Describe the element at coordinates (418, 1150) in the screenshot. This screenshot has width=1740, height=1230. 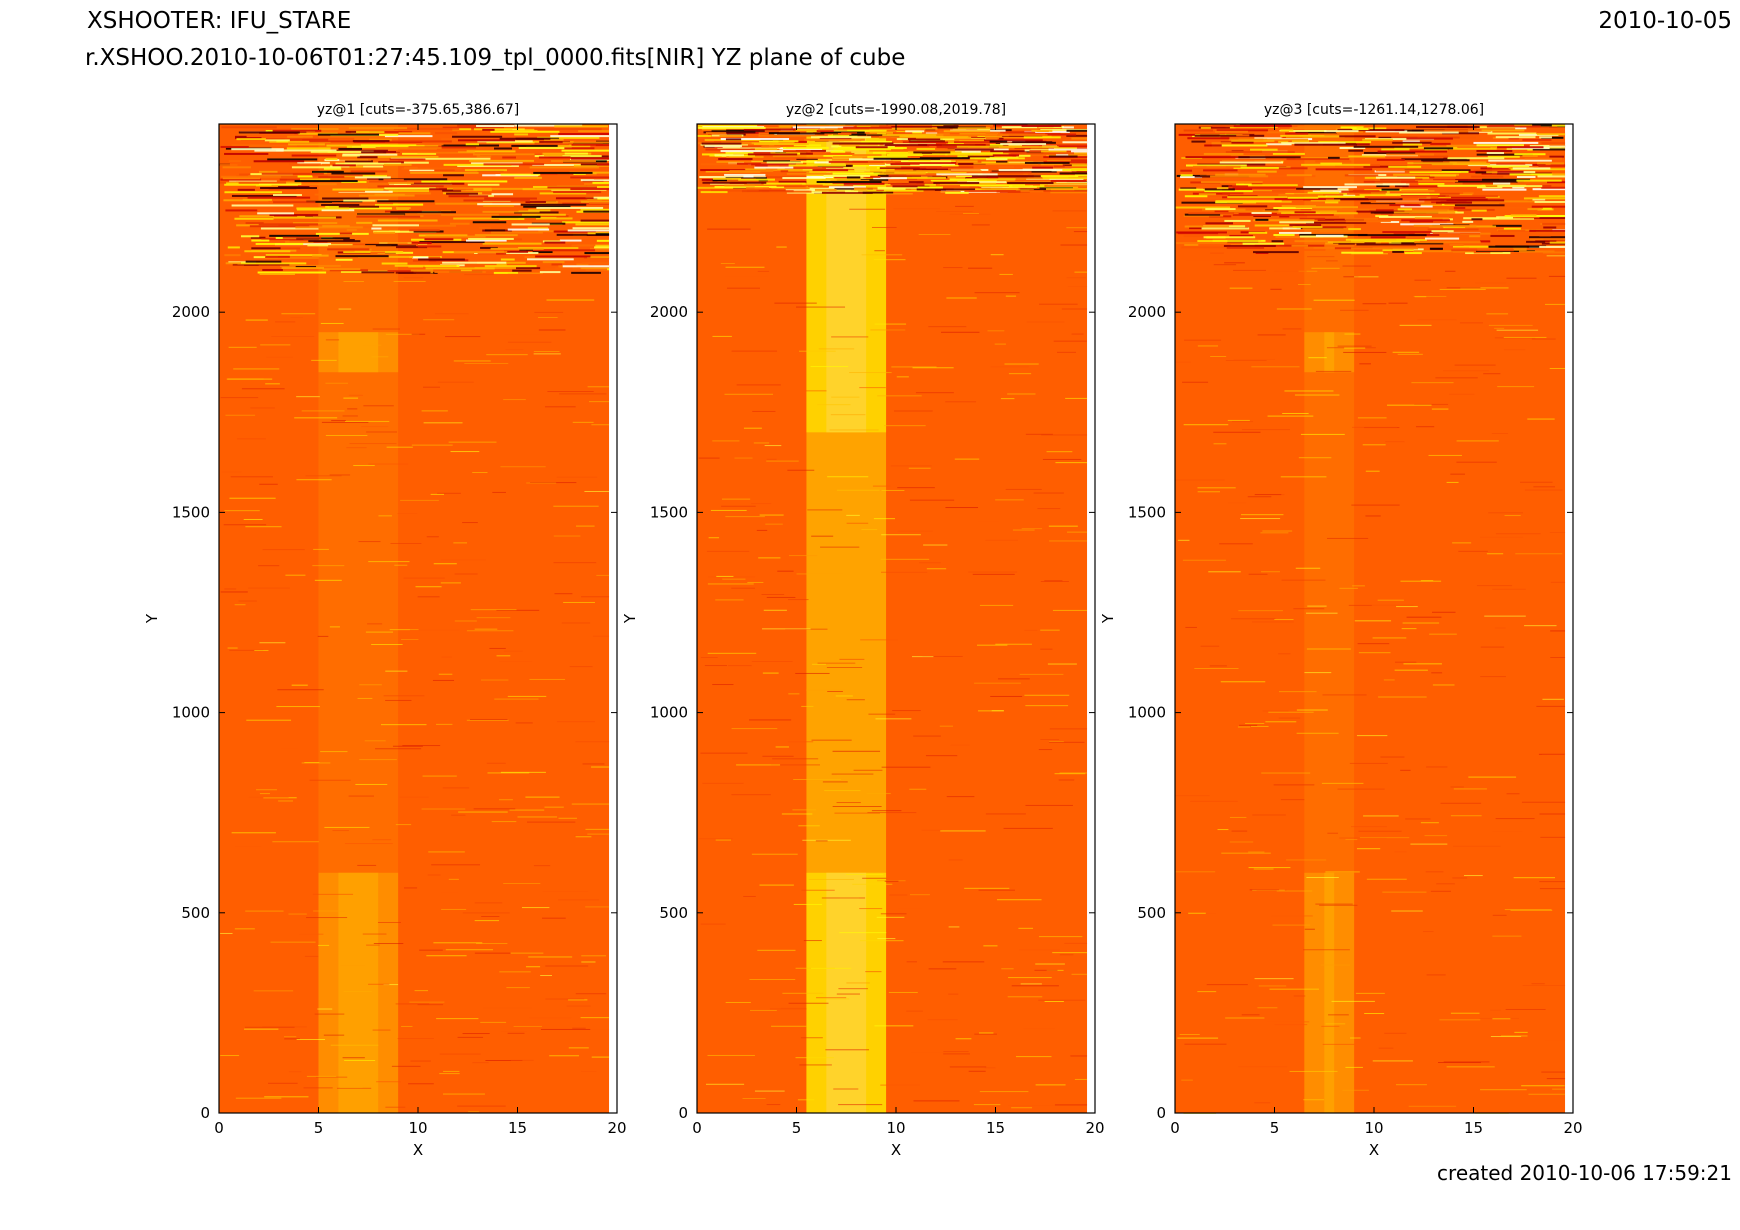
I see `x-axis-label: X` at that location.